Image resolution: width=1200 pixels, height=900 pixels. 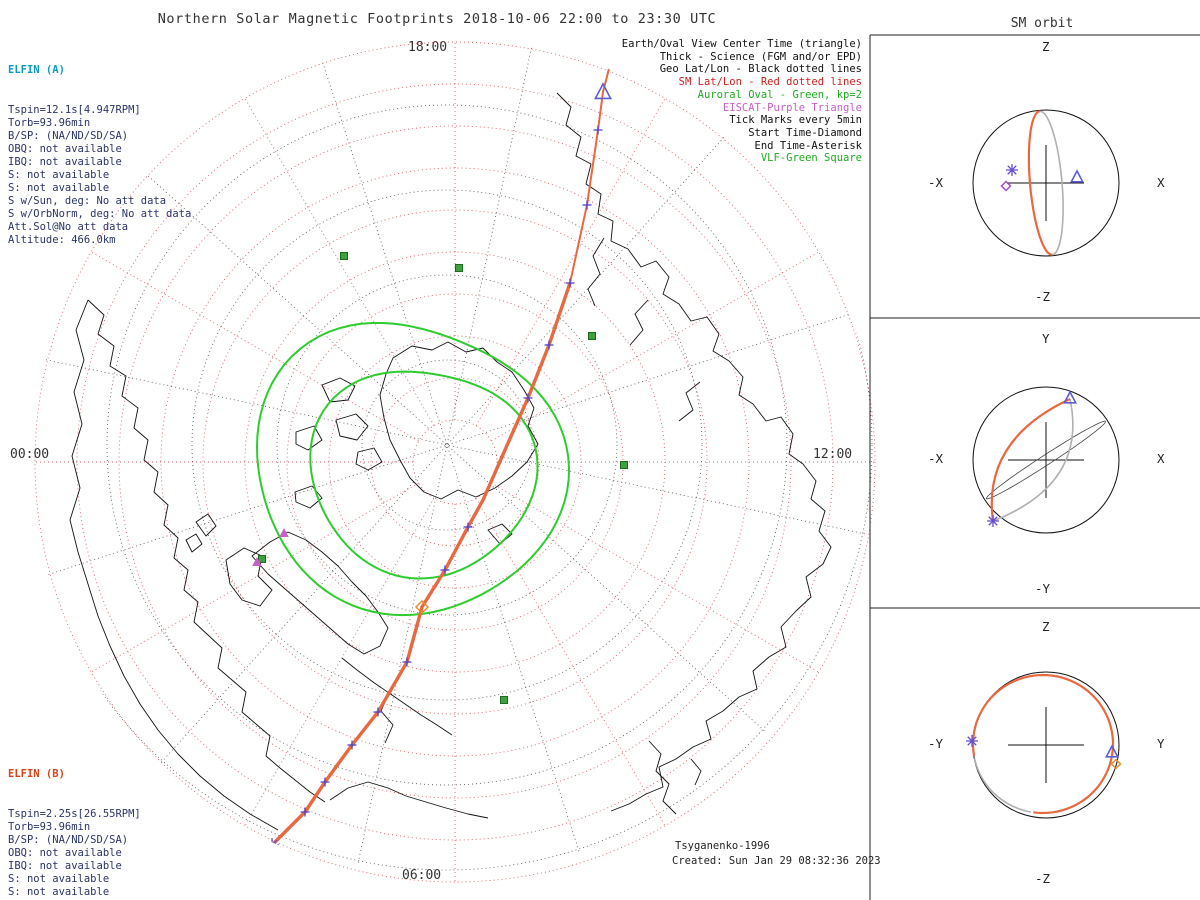 I want to click on orbit2-axis-left: -X, so click(x=936, y=458).